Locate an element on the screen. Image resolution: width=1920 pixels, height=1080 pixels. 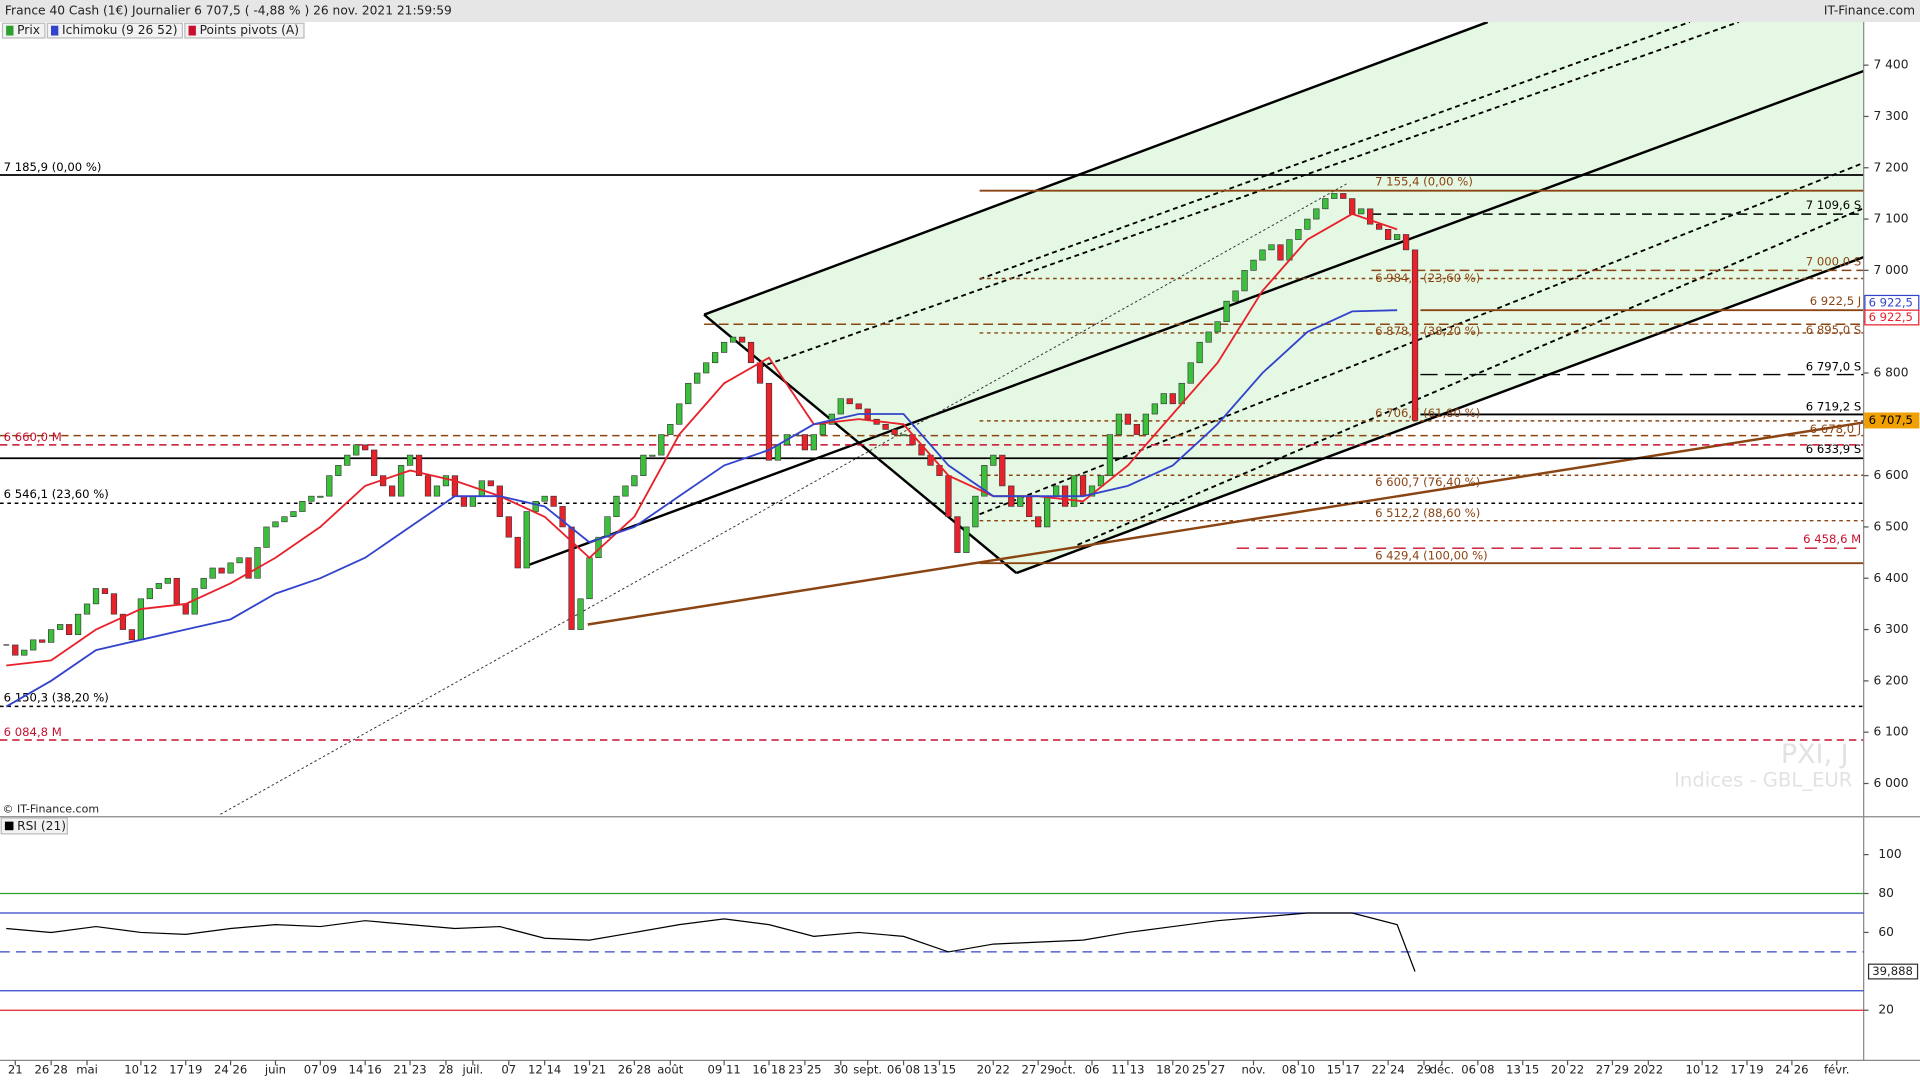
y-tick-label: 80 is located at coordinates (1886, 893).